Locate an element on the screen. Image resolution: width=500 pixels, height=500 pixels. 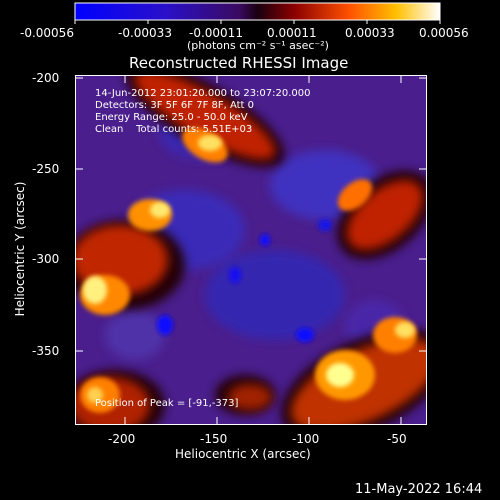
x-axis-label: Heliocentric X (arcsec) is located at coordinates (243, 454).